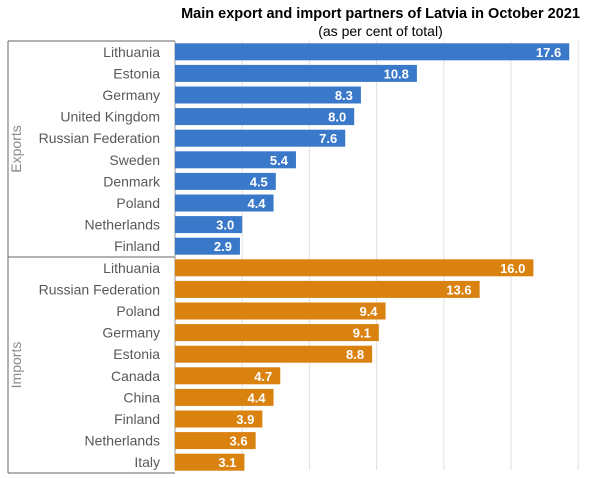 The width and height of the screenshot is (599, 478). Describe the element at coordinates (458, 289) in the screenshot. I see `data-label: 13.6` at that location.